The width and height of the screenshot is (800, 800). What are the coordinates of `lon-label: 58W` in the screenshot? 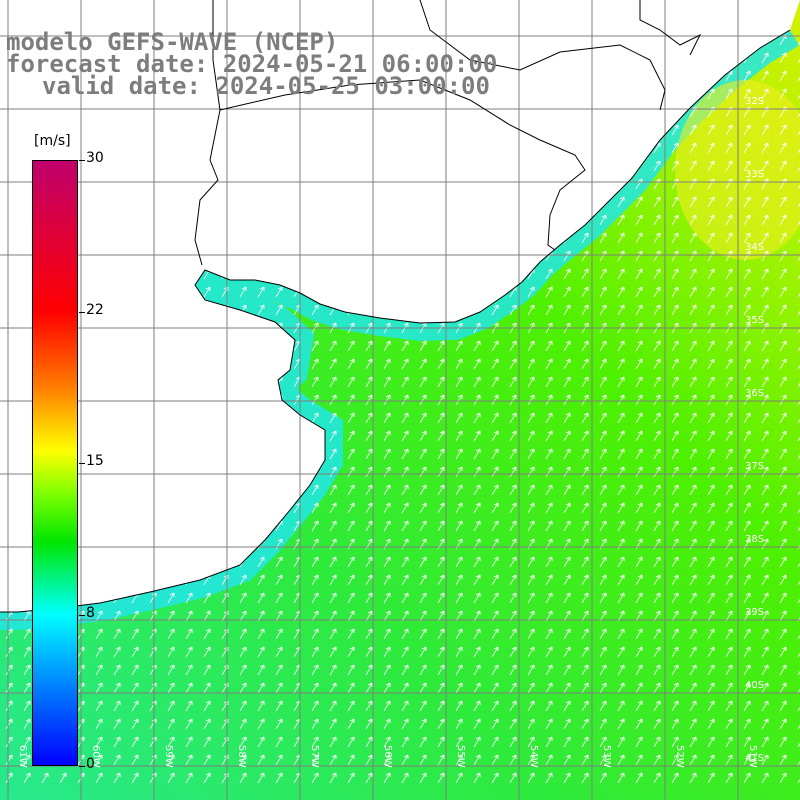 It's located at (241, 756).